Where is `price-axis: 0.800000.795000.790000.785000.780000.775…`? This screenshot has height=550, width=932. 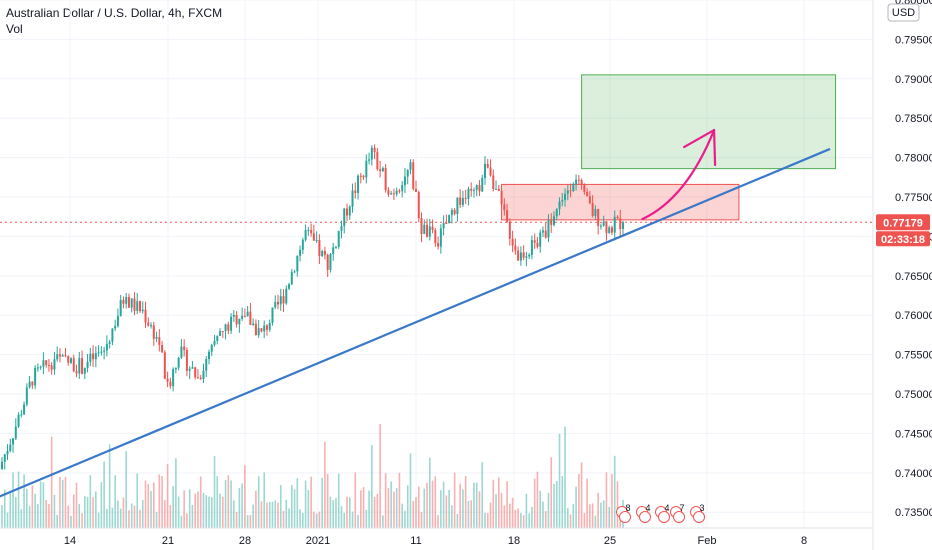
price-axis: 0.800000.795000.790000.785000.780000.775… is located at coordinates (913, 259).